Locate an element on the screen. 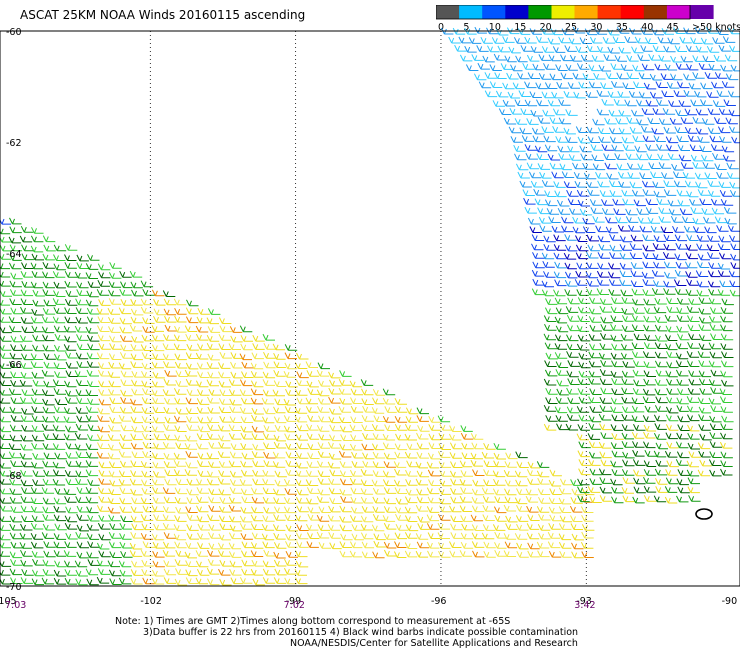  colorbar-labels: 0 5 10 15 20 25 30 35 40 45 >50 knots is located at coordinates (589, 27).